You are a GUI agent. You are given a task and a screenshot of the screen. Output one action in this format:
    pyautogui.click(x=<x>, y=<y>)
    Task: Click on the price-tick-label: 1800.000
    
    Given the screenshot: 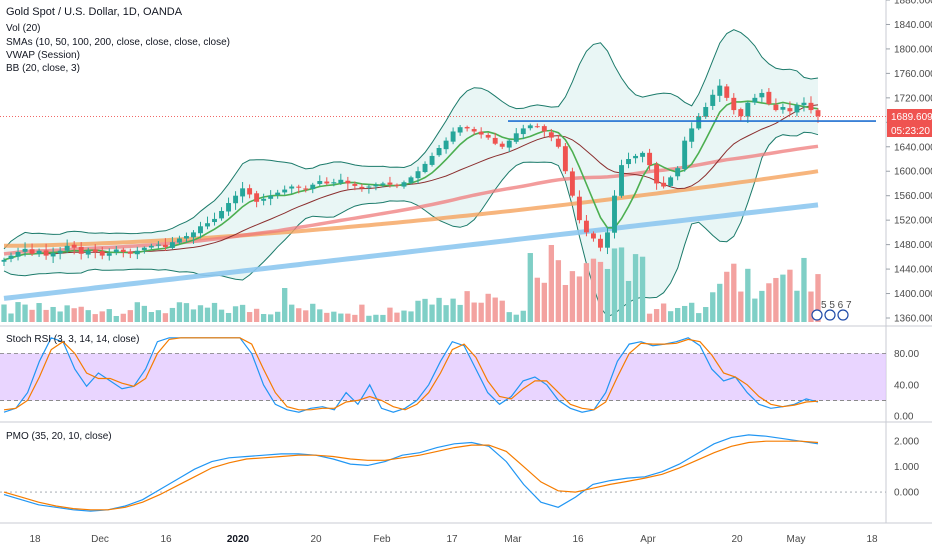 What is the action you would take?
    pyautogui.click(x=913, y=49)
    